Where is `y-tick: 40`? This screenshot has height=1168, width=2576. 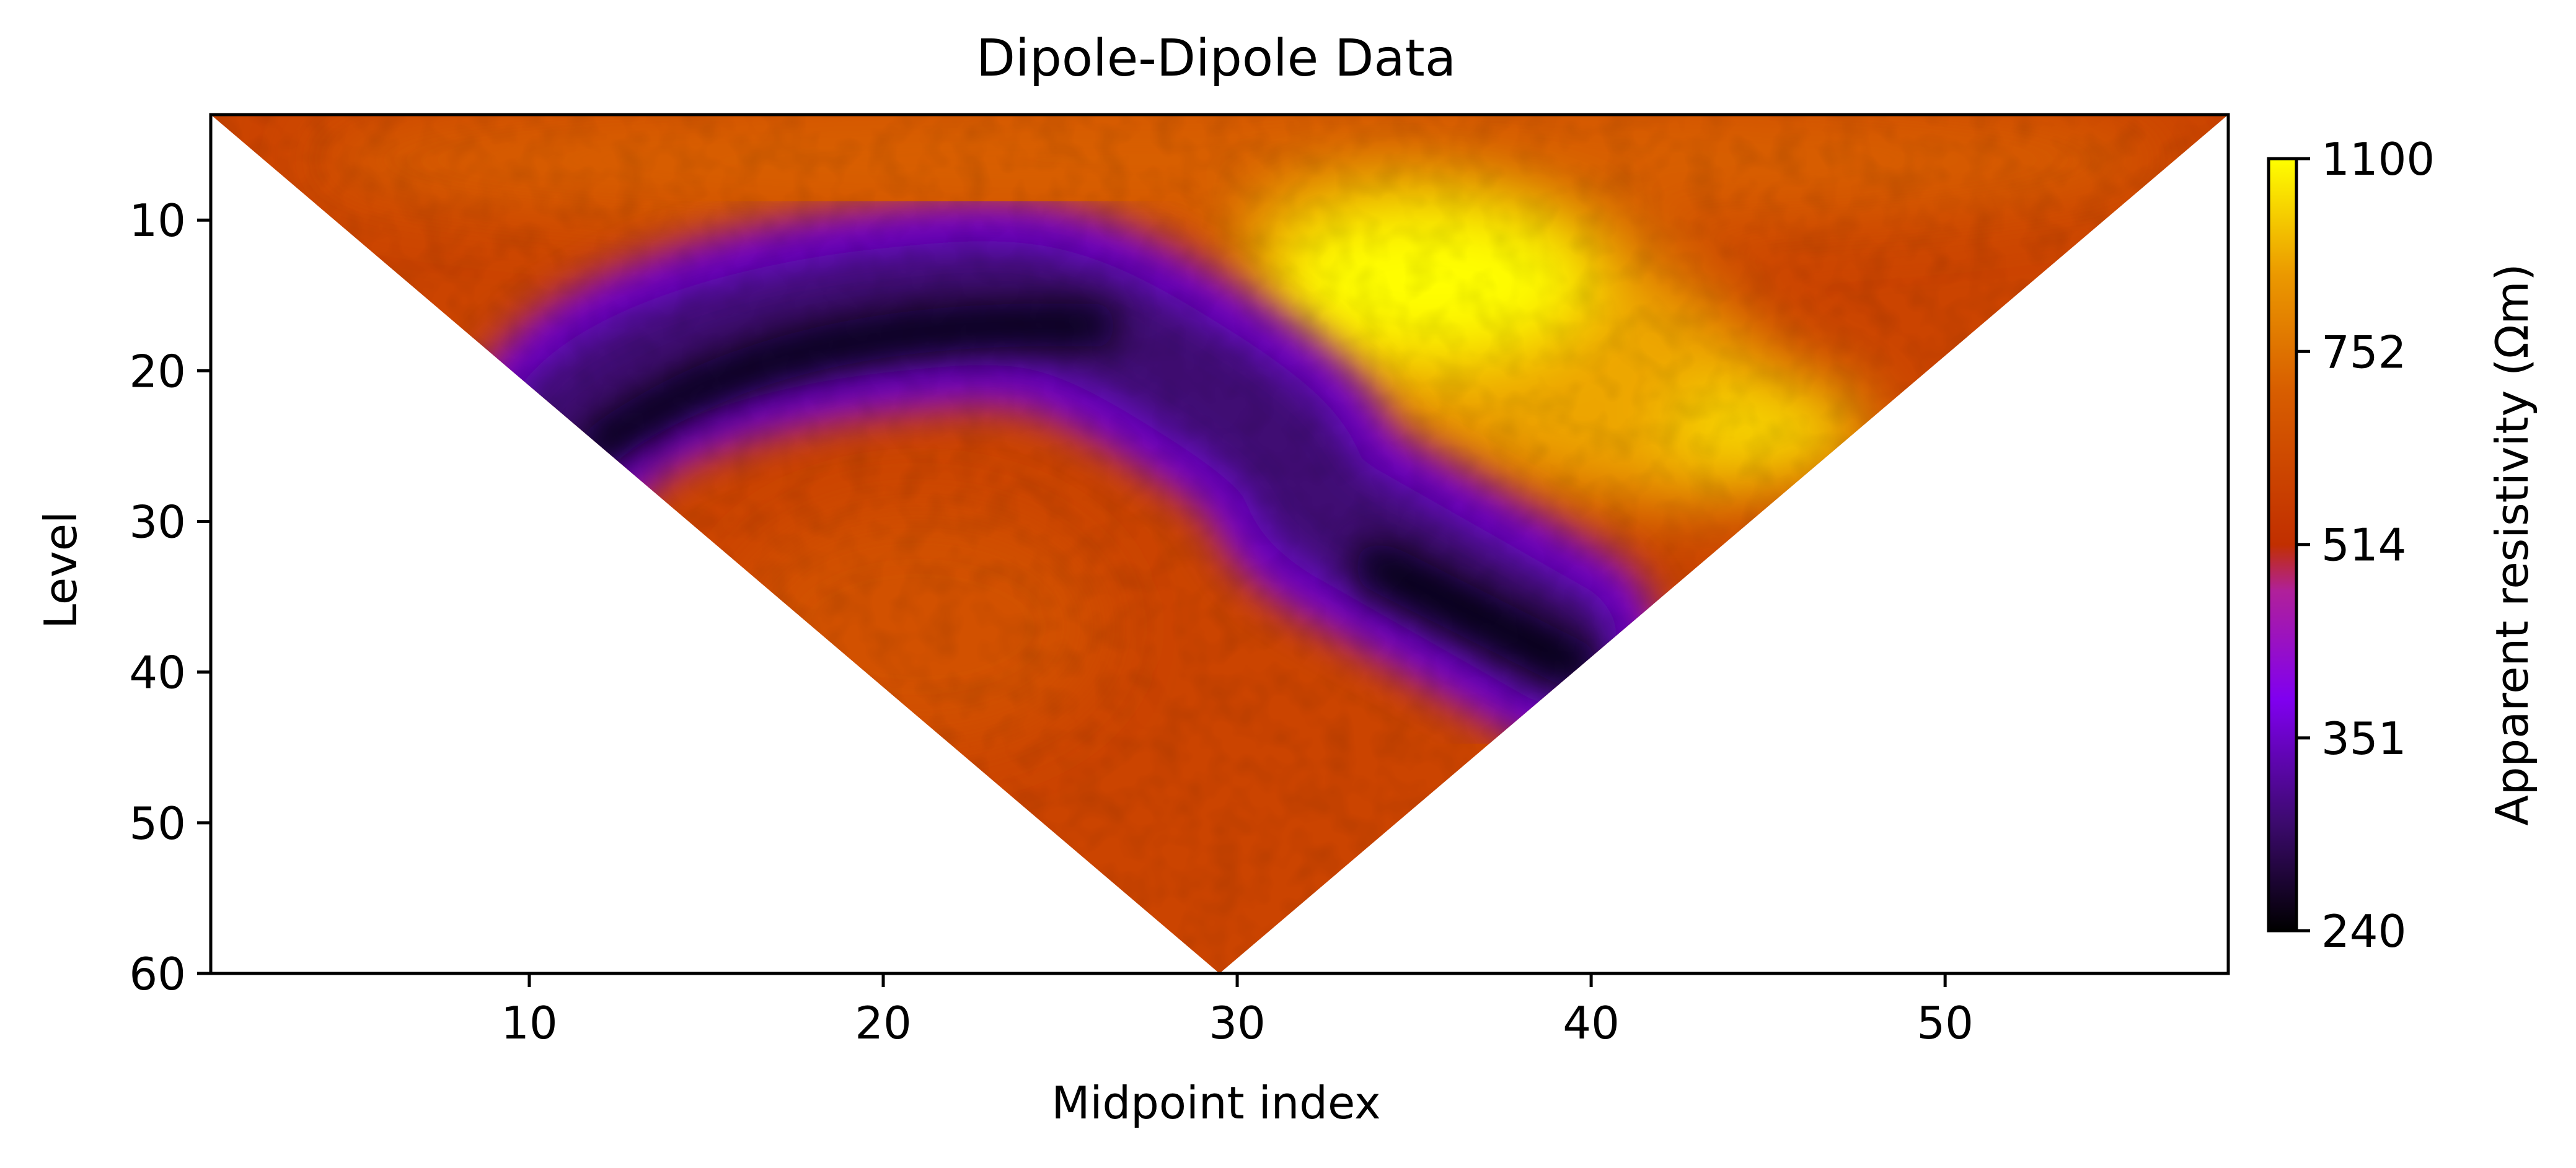 y-tick: 40 is located at coordinates (170, 673).